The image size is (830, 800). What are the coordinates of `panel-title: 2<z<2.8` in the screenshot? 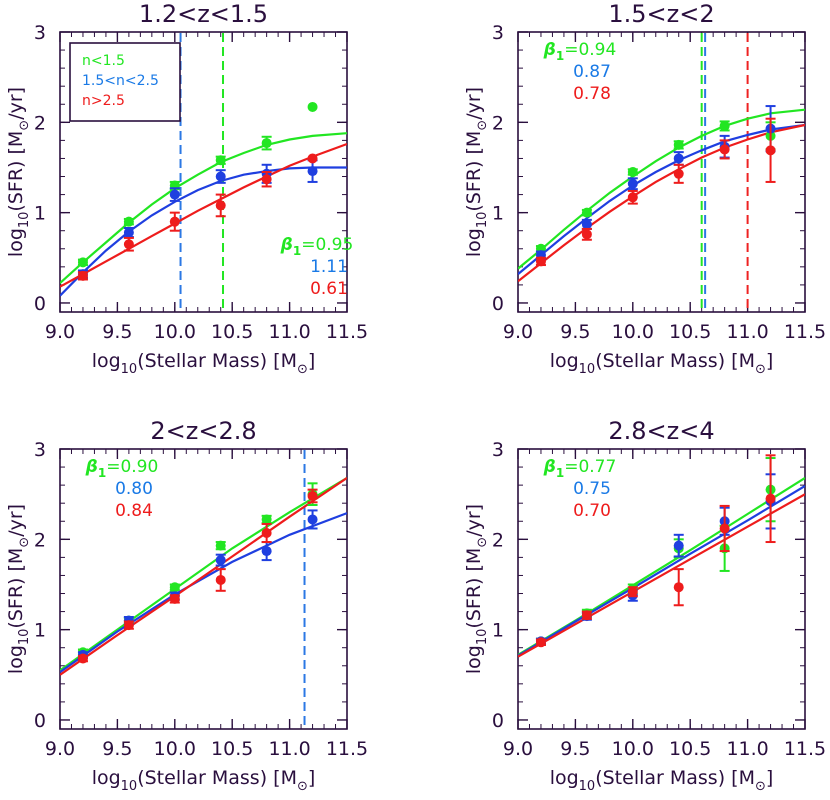 It's located at (203, 431).